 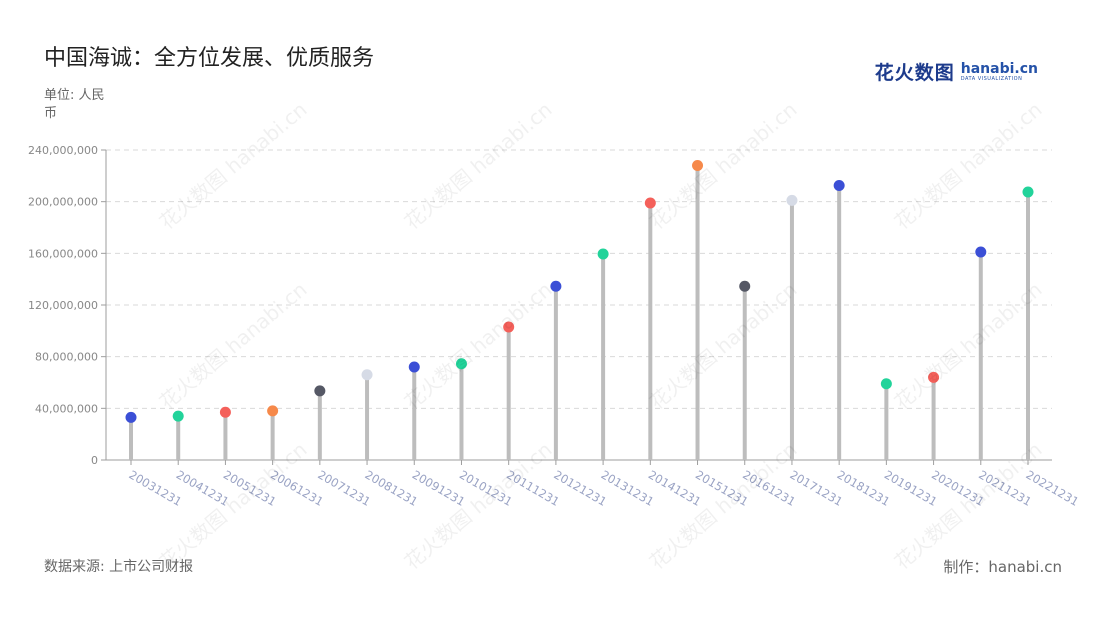 What do you see at coordinates (203, 487) in the screenshot?
I see `x-tick-label: 20041231` at bounding box center [203, 487].